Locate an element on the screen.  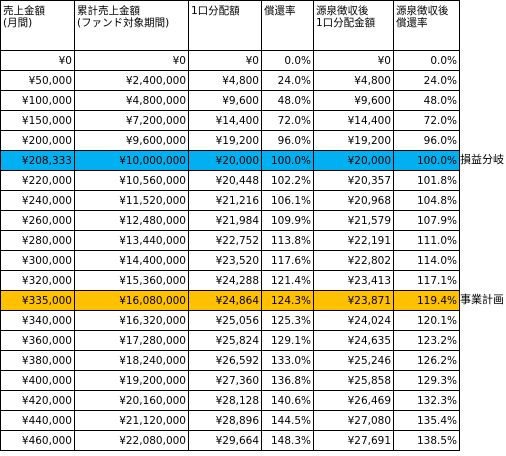
cell-payout-per-unit: ¥21,984 is located at coordinates (225, 220).